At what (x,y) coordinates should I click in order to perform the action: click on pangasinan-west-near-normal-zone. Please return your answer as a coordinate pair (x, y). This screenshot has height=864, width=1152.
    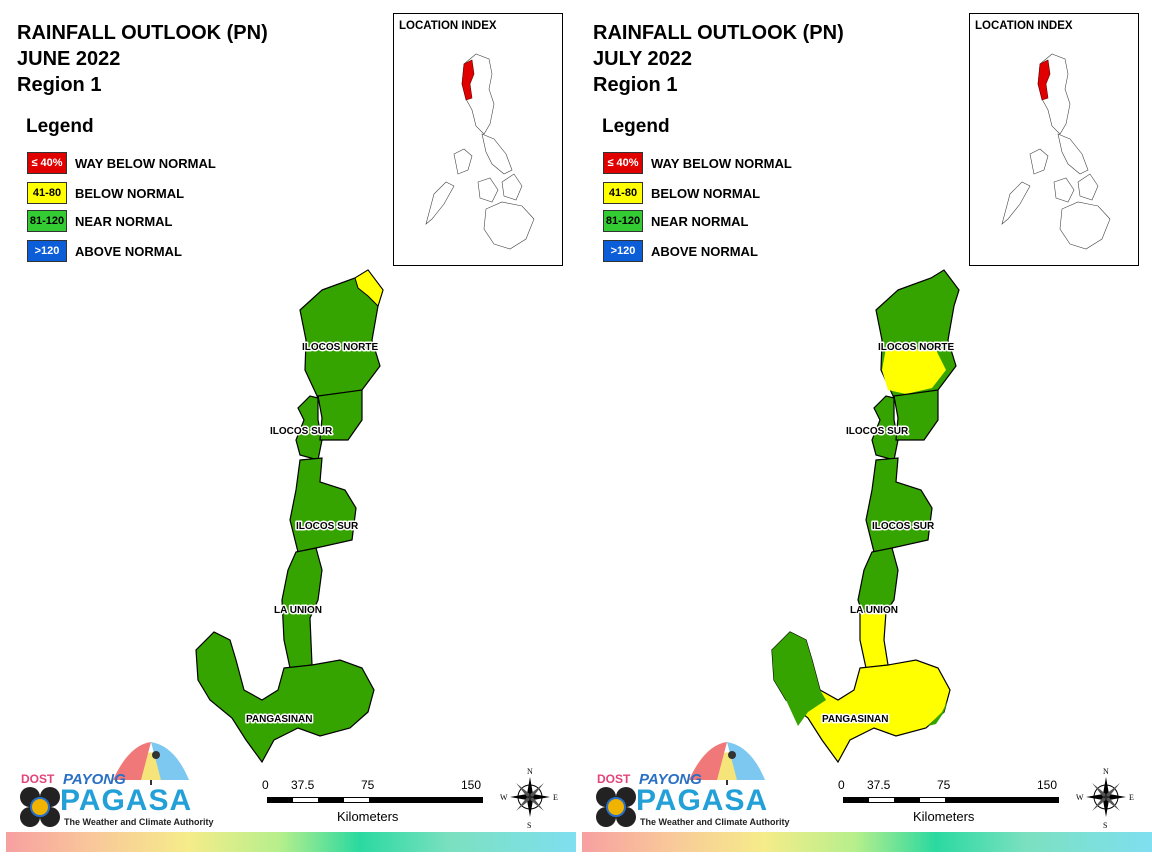
    Looking at the image, I should click on (799, 679).